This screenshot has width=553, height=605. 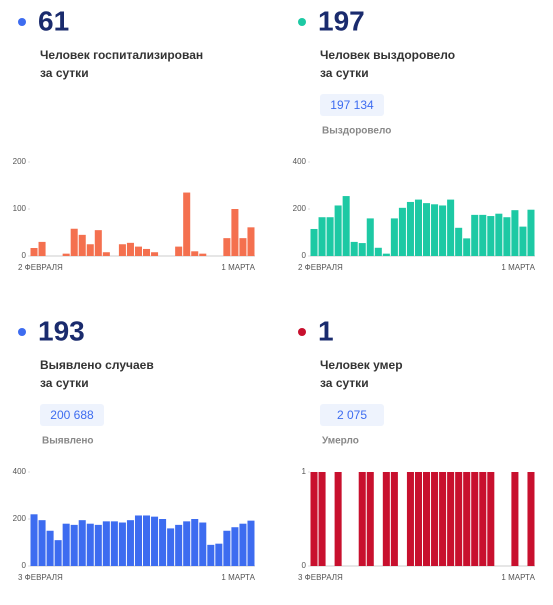 What do you see at coordinates (356, 131) in the screenshot?
I see `total-label: Выздоровело` at bounding box center [356, 131].